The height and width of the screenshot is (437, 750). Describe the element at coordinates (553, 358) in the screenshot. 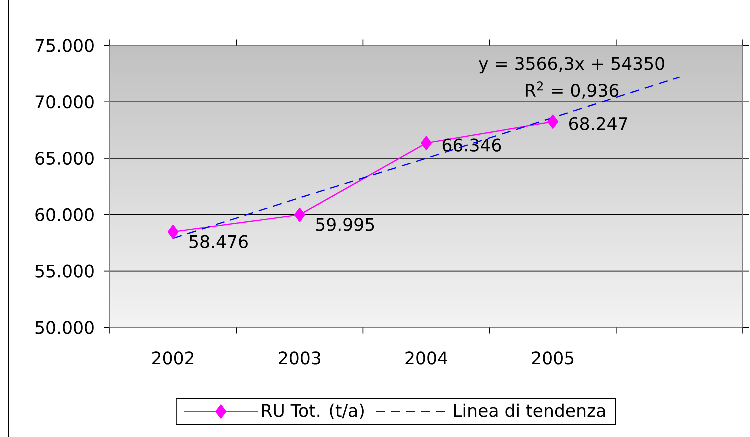

I see `x-tick-label: 2005` at that location.